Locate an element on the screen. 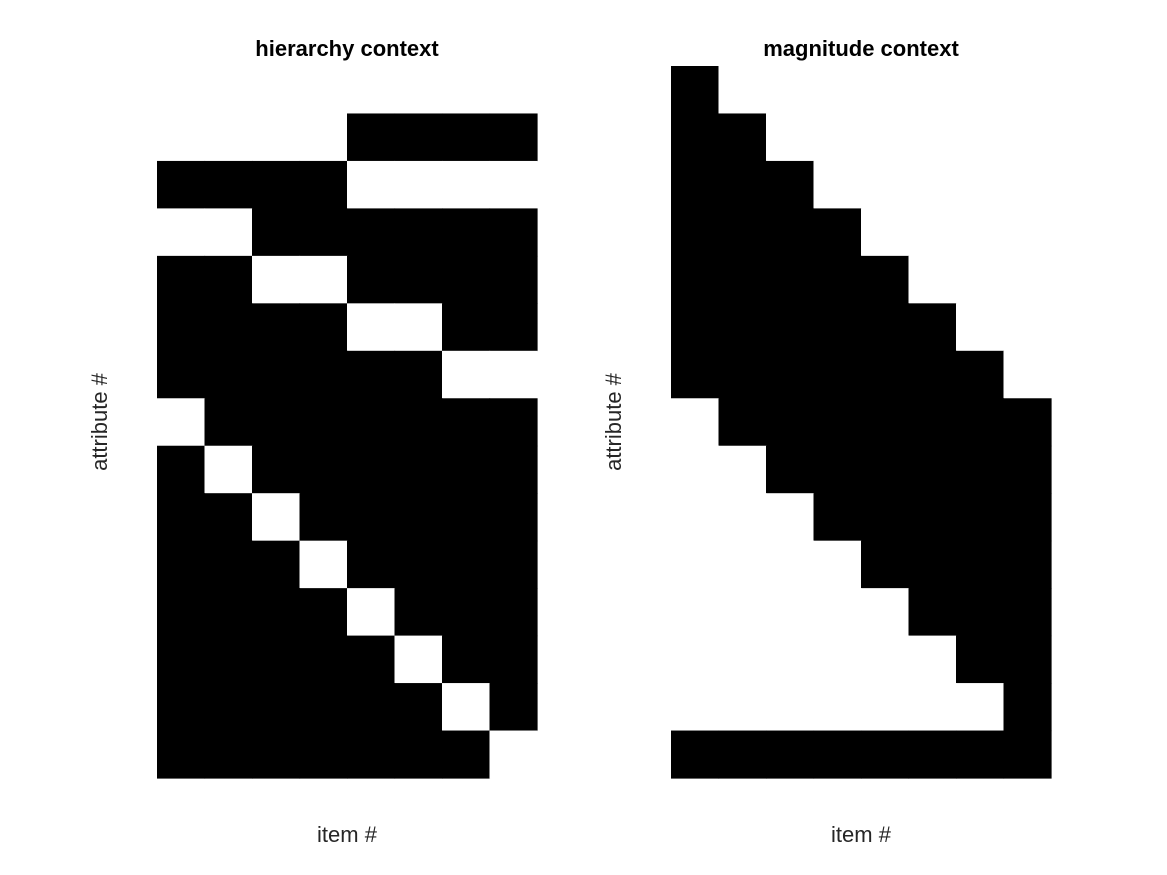 This screenshot has width=1167, height=875. chart-title: magnitude context is located at coordinates (861, 48).